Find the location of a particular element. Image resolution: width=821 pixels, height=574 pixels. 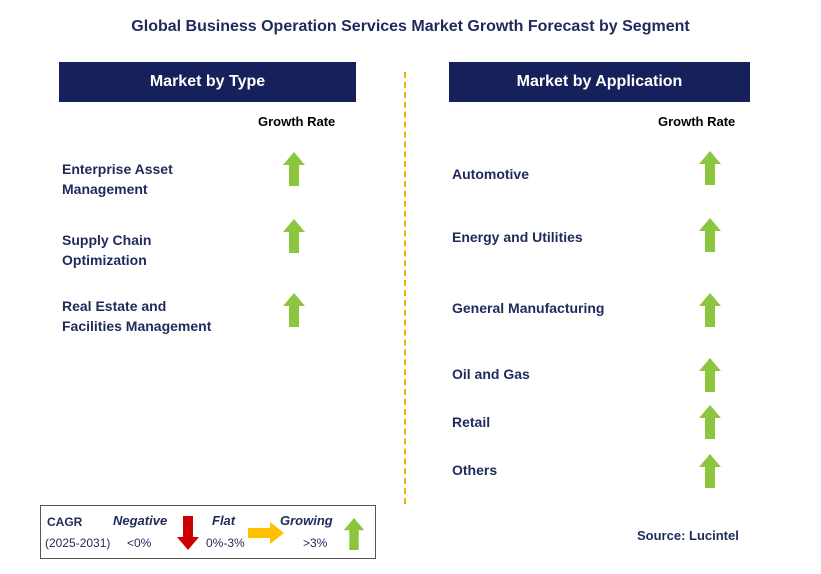

right-growth-rate-label: Growth Rate is located at coordinates (697, 121).